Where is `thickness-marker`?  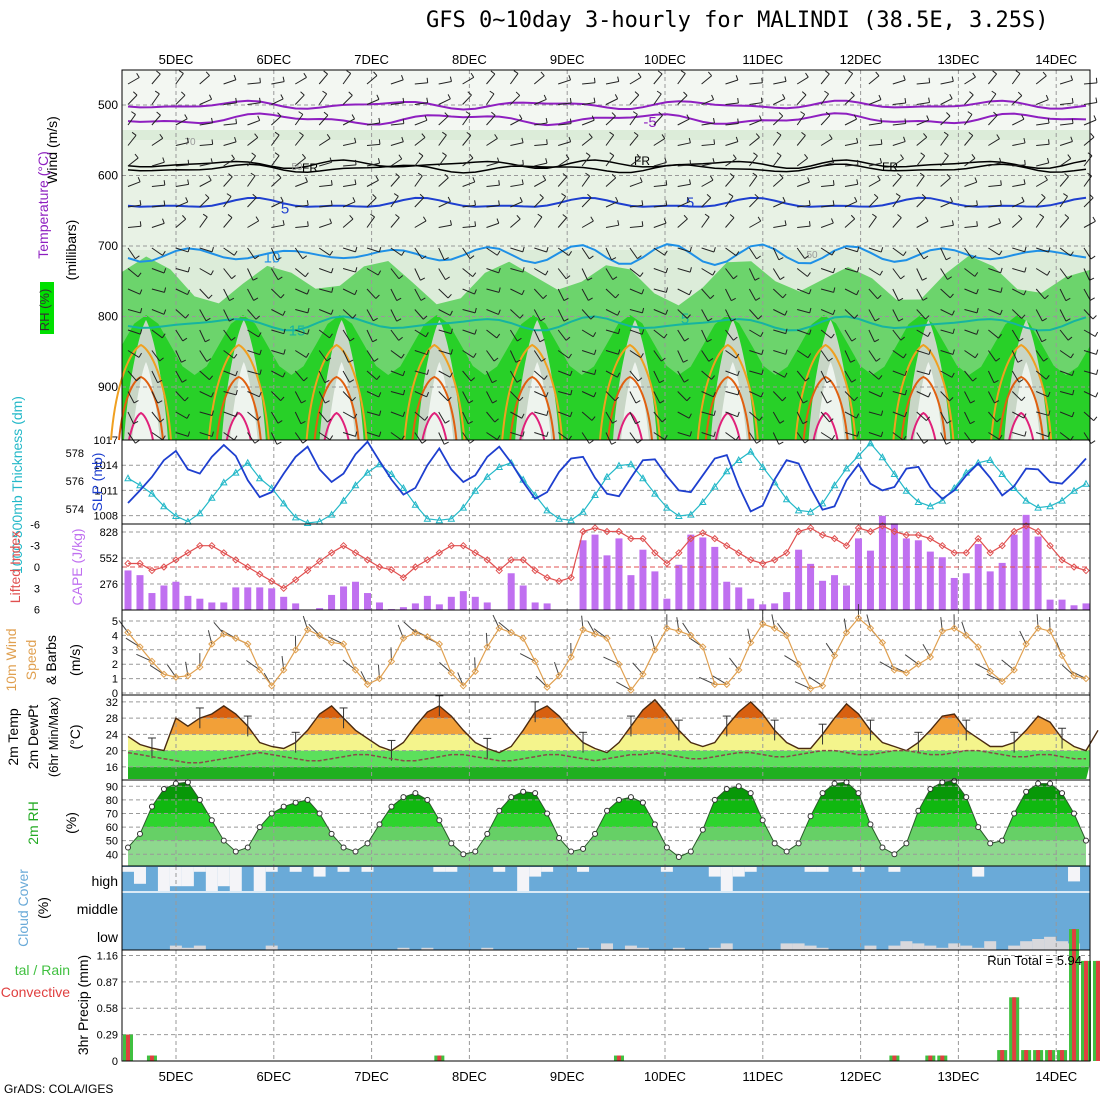 thickness-marker is located at coordinates (152, 493).